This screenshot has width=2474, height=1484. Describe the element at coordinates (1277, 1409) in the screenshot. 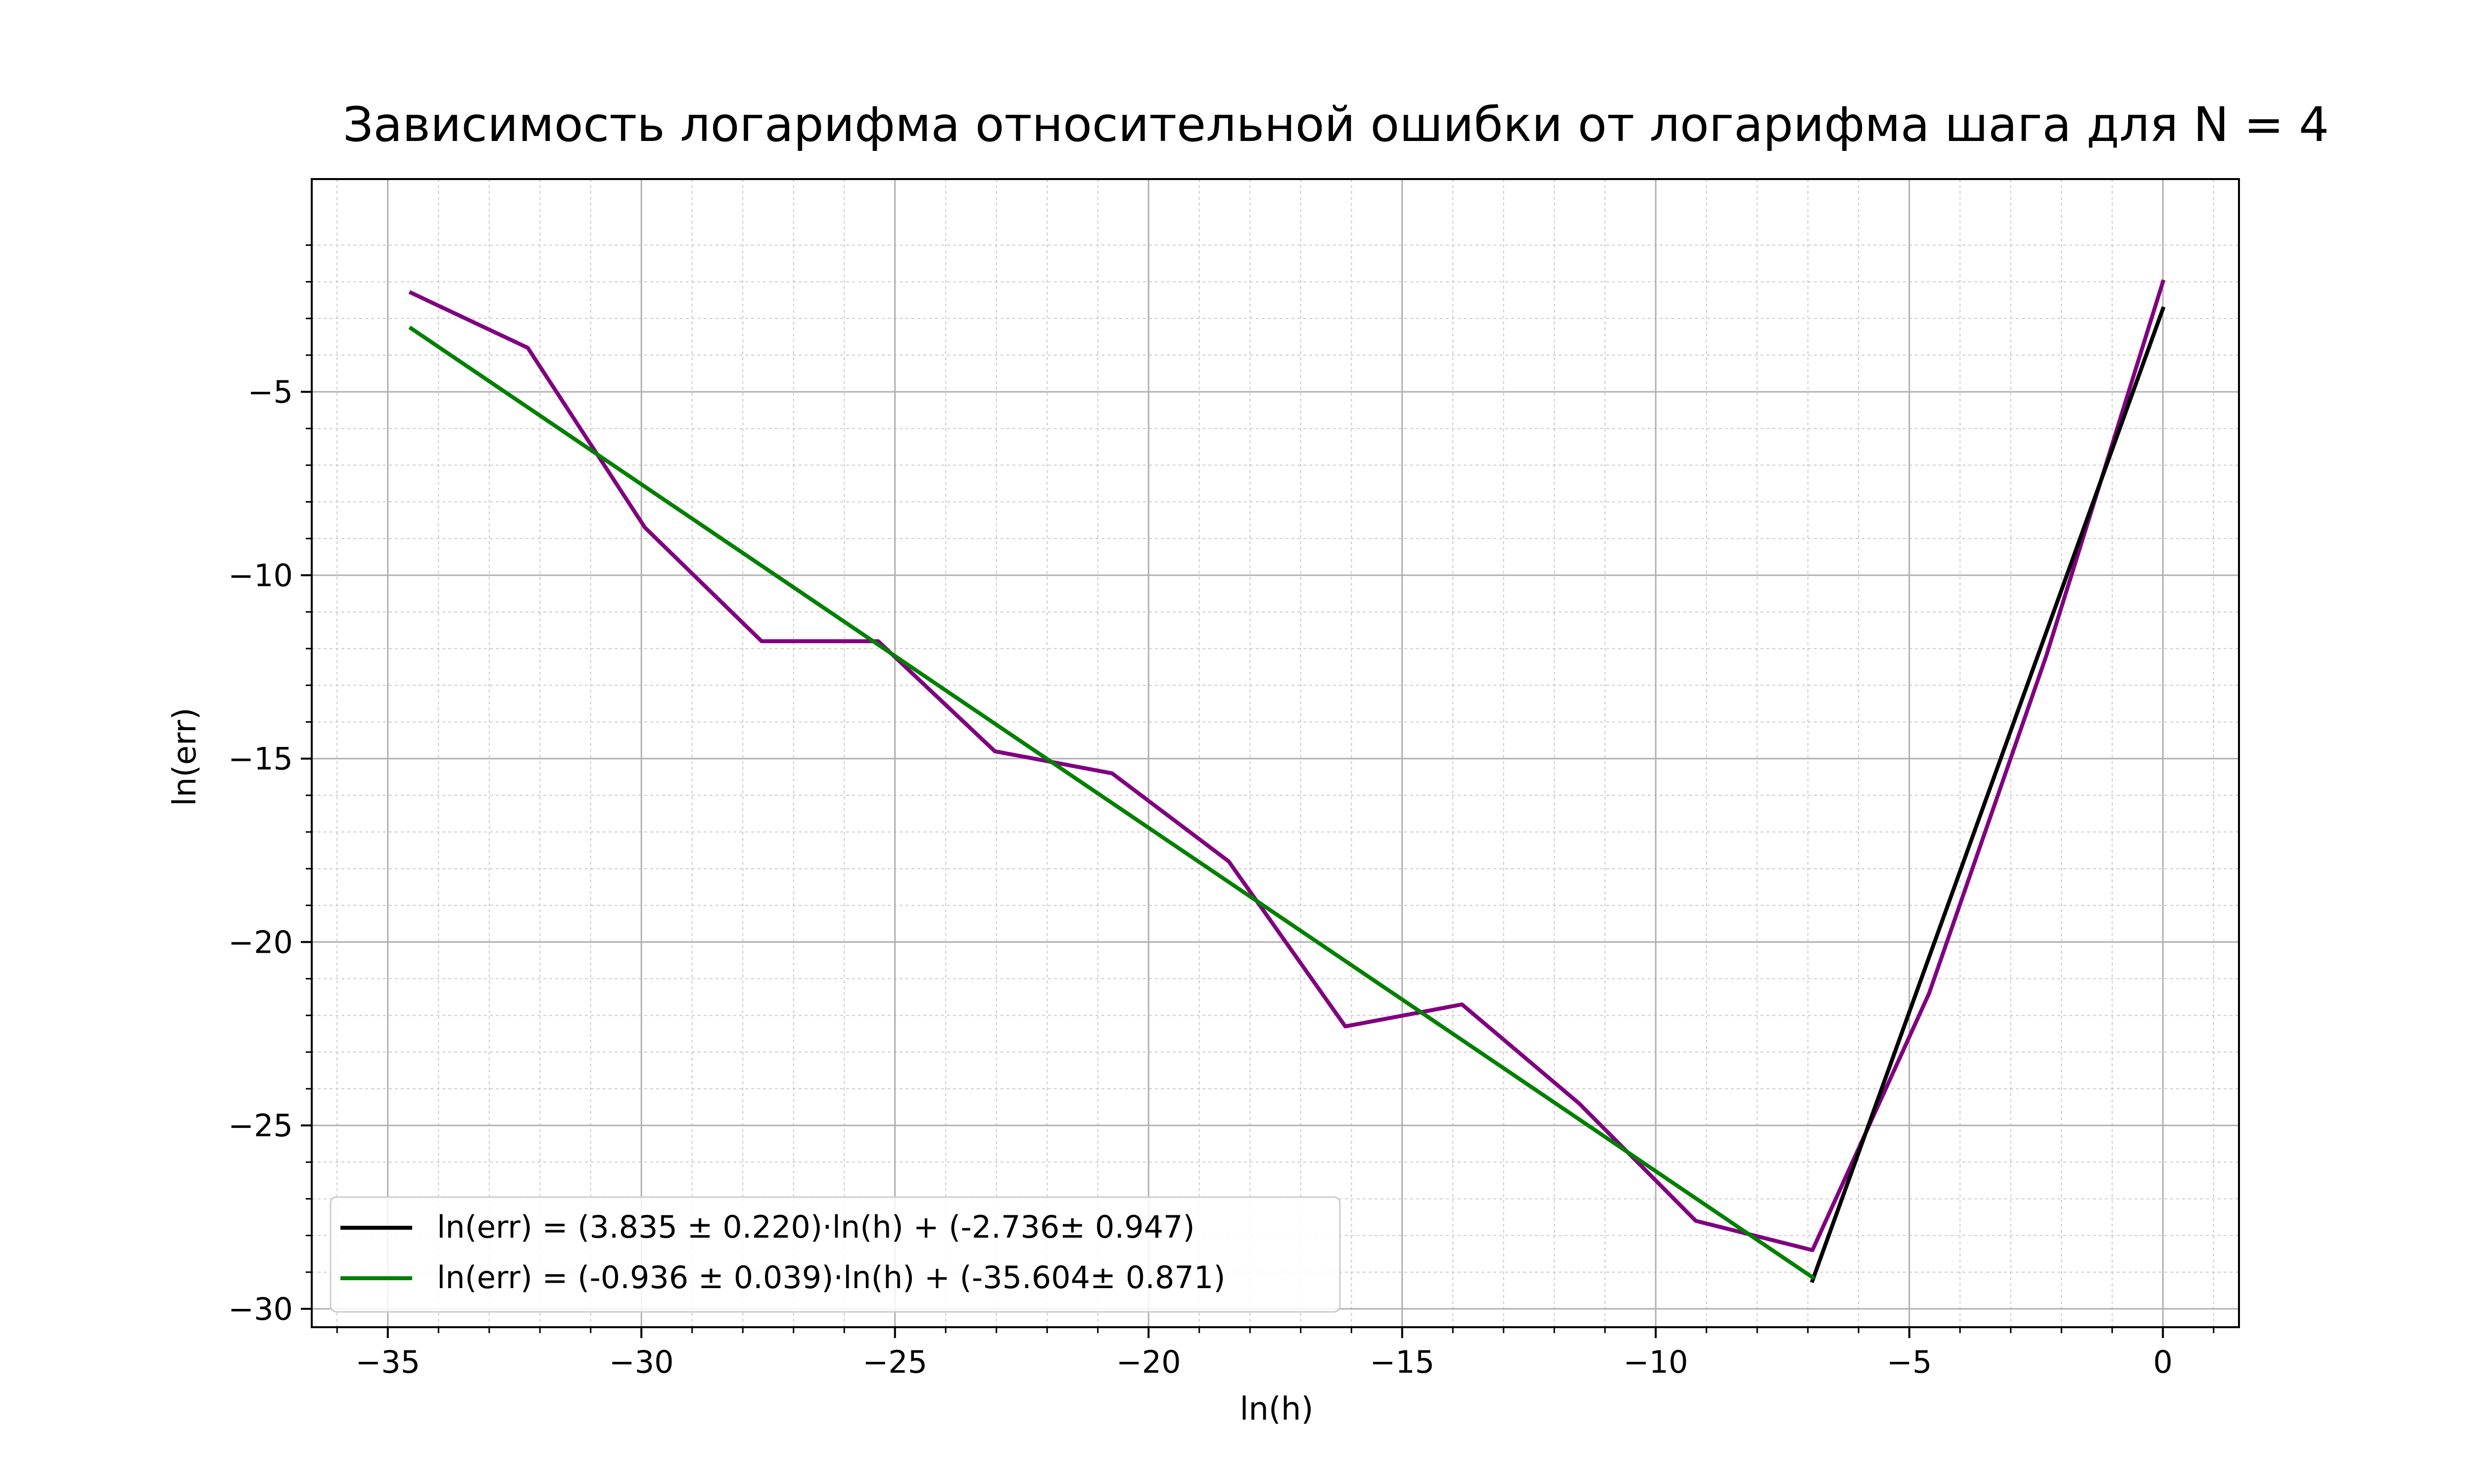

I see `x-axis-label: ln(h)` at that location.